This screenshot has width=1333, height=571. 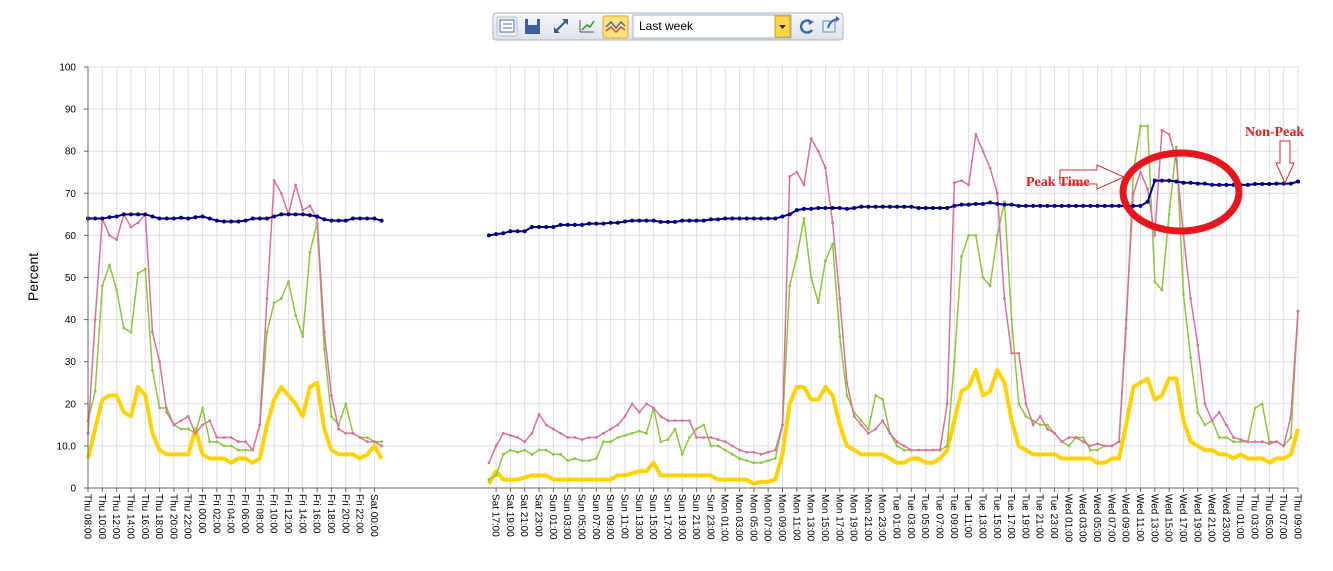 I want to click on chart-button, so click(x=587, y=26).